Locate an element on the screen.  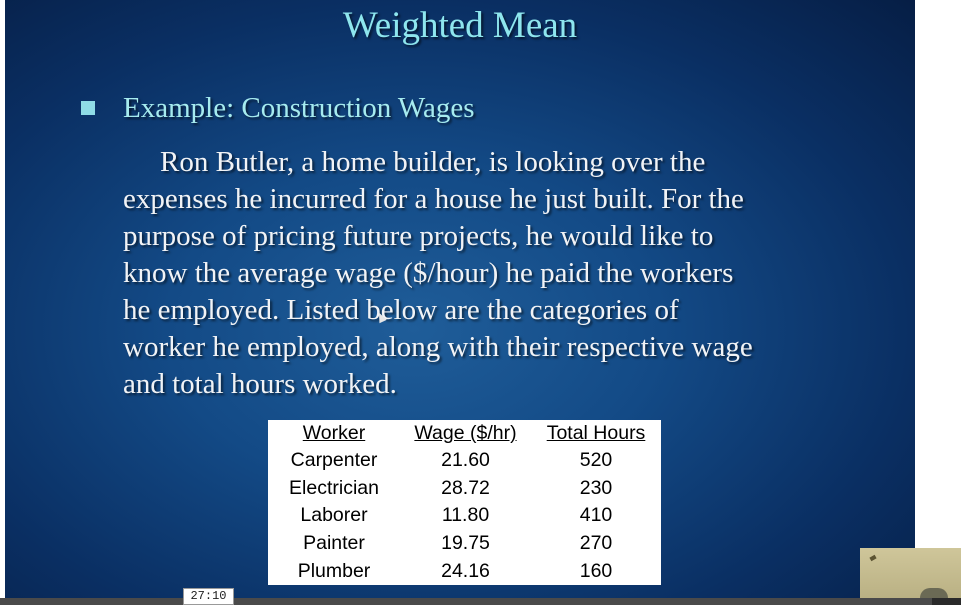
paragraph-line: and total hours worked. is located at coordinates (260, 384).